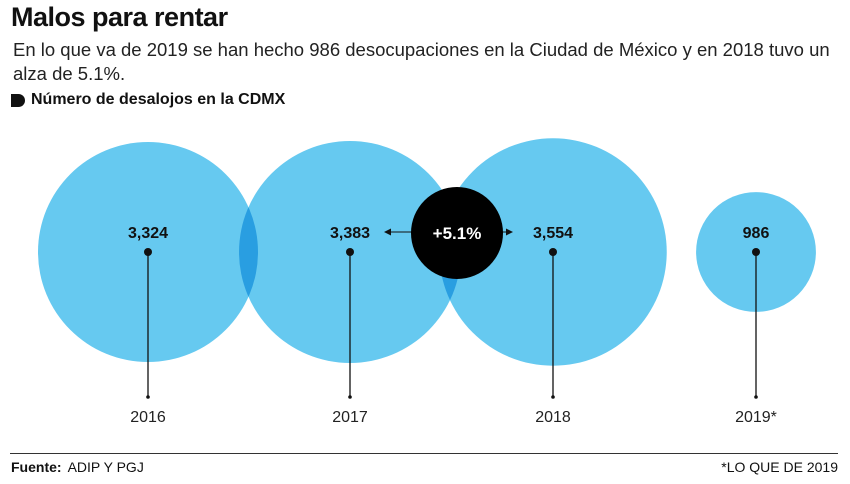 The width and height of the screenshot is (850, 484). I want to click on dot-2017, so click(350, 252).